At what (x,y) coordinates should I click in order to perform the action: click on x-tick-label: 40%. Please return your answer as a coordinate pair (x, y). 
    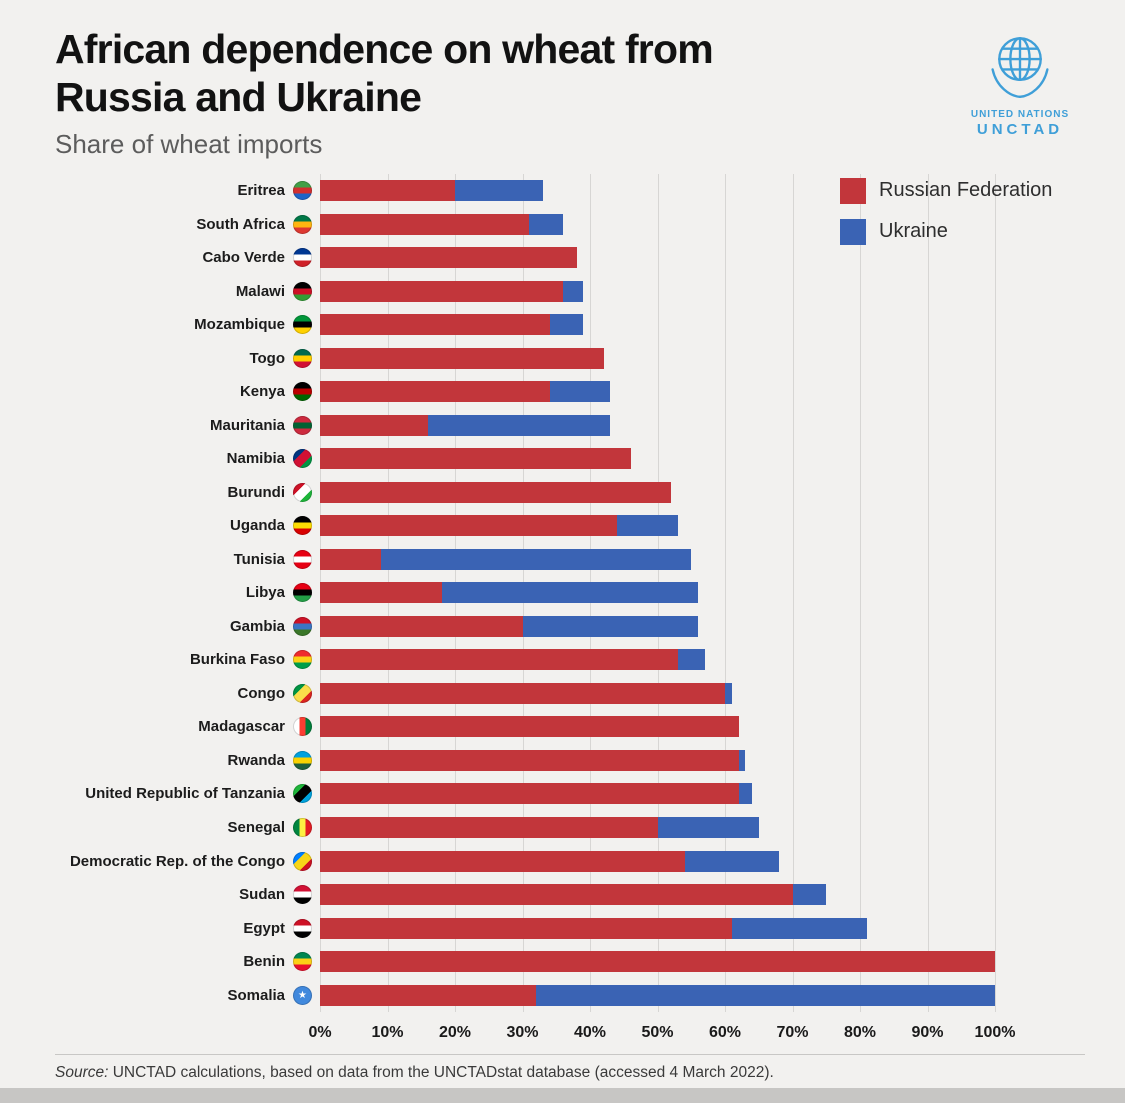
    Looking at the image, I should click on (590, 1032).